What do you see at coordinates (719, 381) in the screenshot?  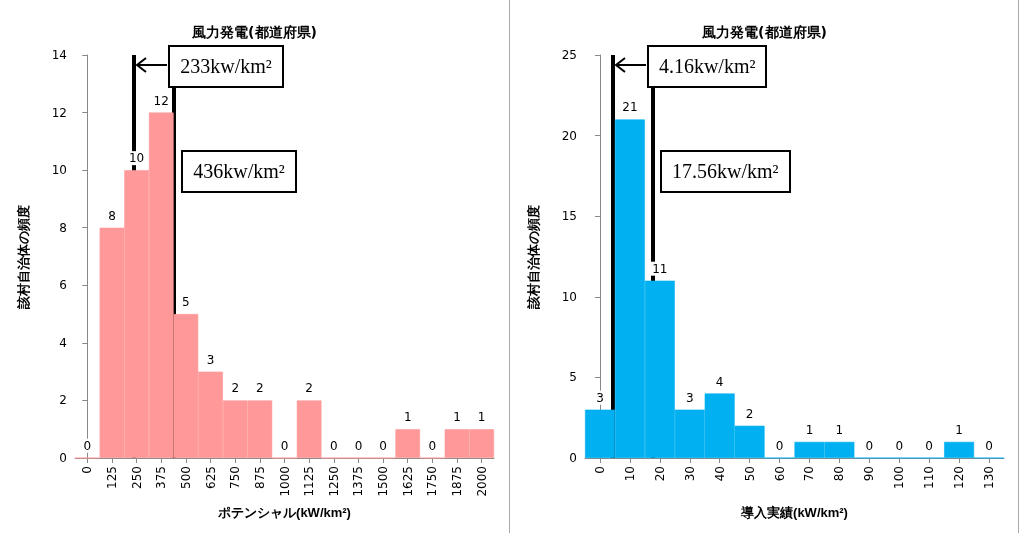 I see `data-label: 4` at bounding box center [719, 381].